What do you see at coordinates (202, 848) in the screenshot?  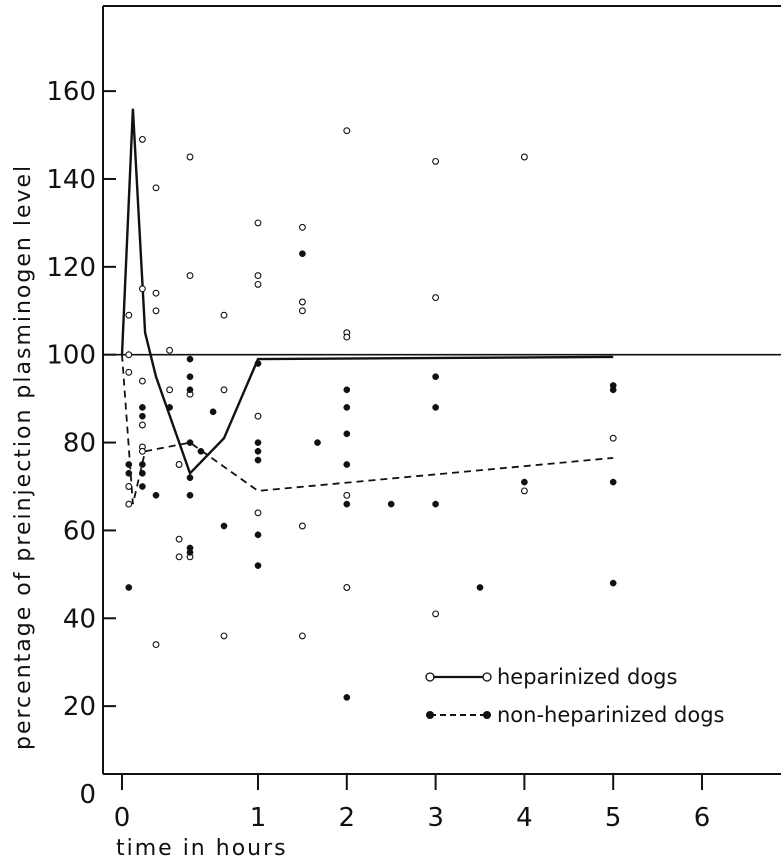 I see `x-axis-title: time in hours` at bounding box center [202, 848].